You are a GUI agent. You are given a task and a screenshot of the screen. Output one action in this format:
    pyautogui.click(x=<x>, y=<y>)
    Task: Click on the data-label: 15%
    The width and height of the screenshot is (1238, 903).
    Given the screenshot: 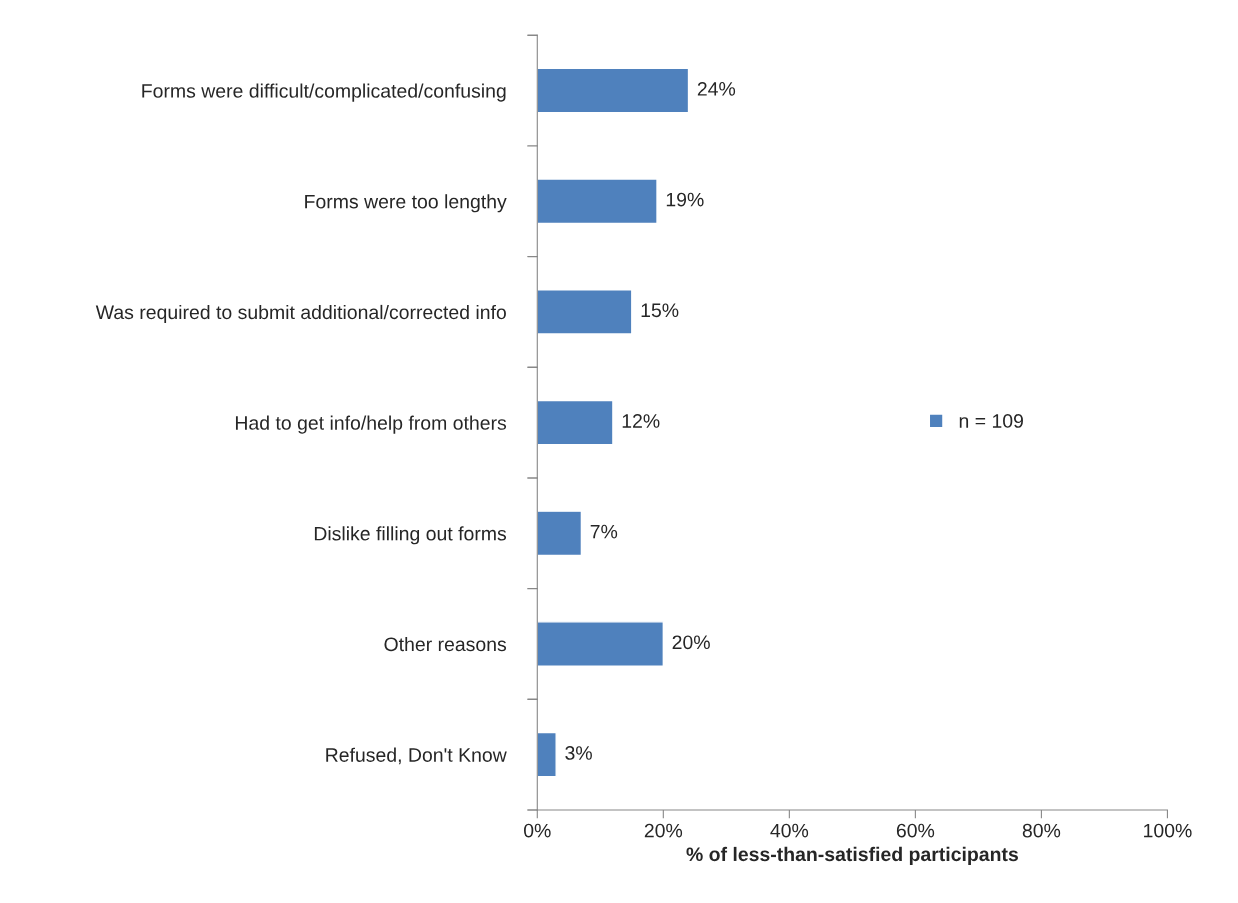 What is the action you would take?
    pyautogui.click(x=660, y=310)
    